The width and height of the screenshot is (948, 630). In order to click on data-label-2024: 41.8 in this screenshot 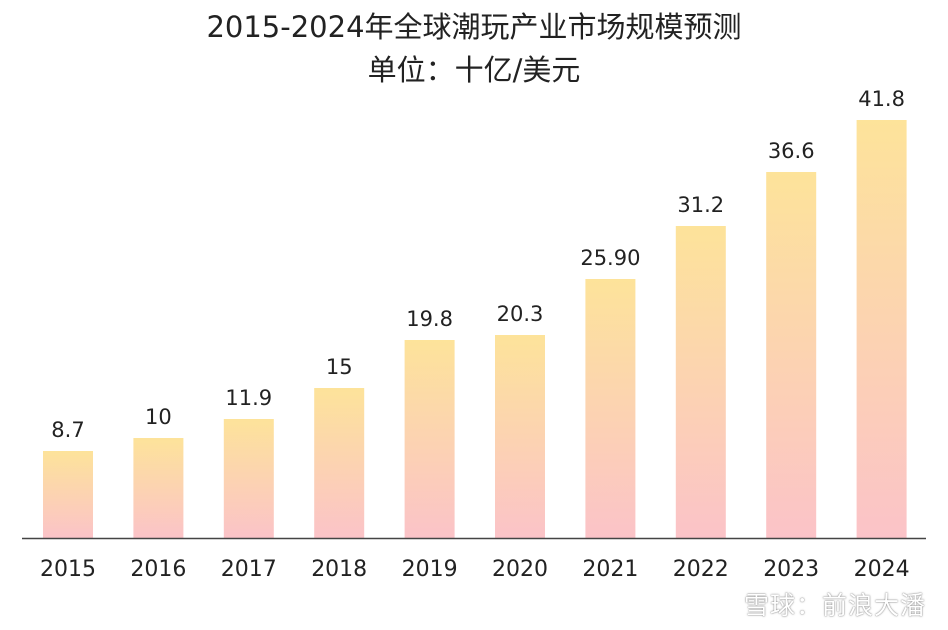, I will do `click(881, 99)`.